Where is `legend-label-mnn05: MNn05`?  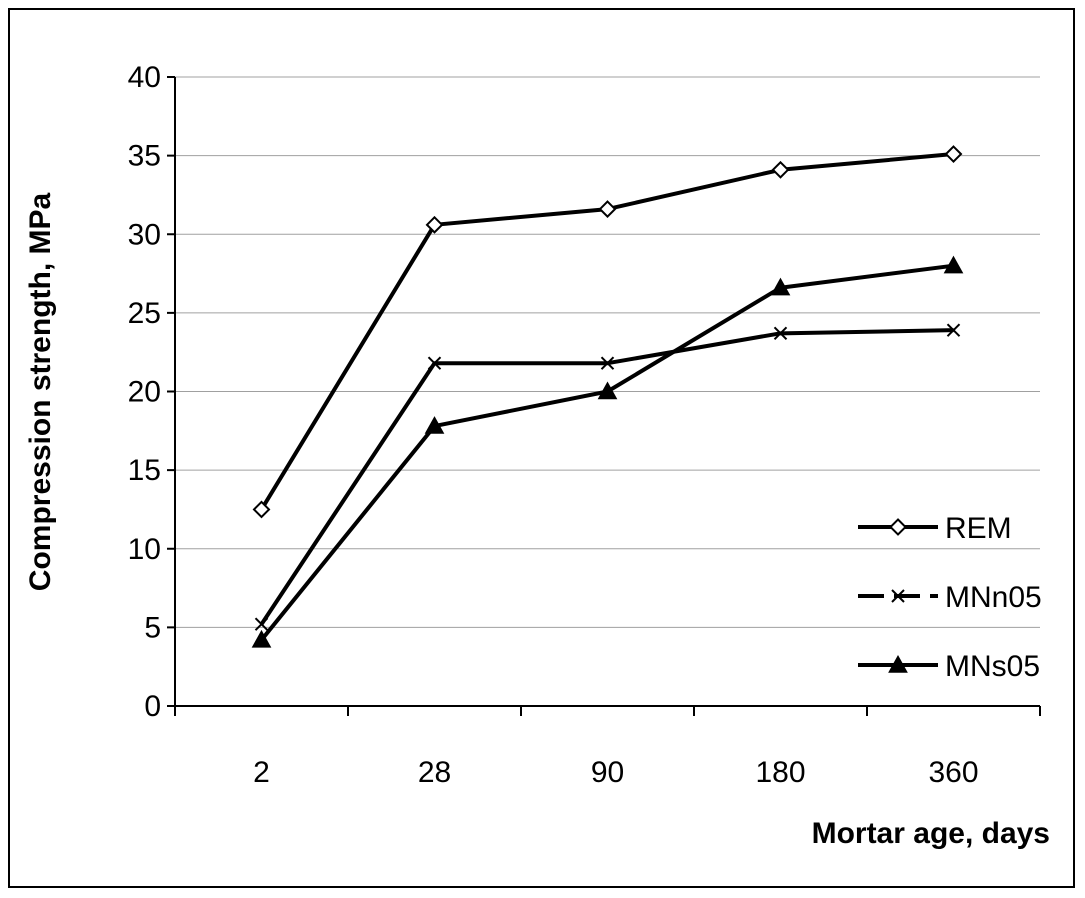
legend-label-mnn05: MNn05 is located at coordinates (993, 597).